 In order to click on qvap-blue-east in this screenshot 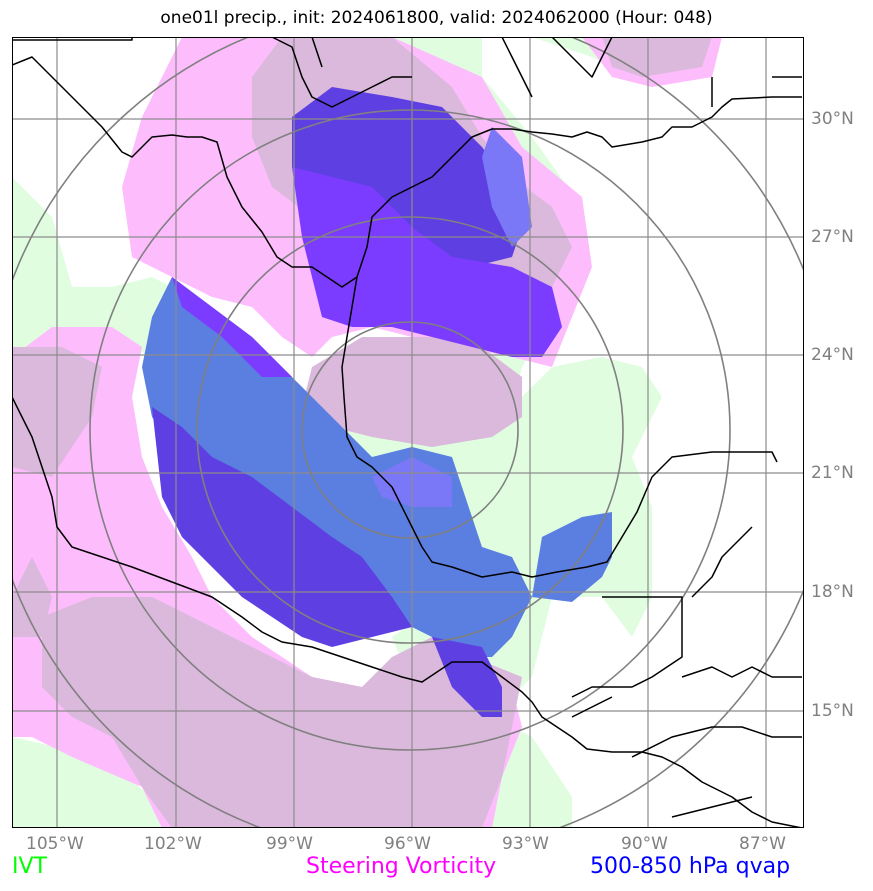, I will do `click(572, 557)`.